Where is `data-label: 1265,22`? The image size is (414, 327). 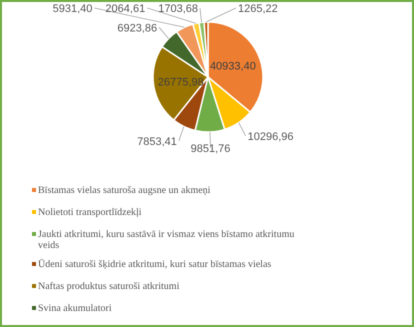
data-label: 1265,22 is located at coordinates (258, 9).